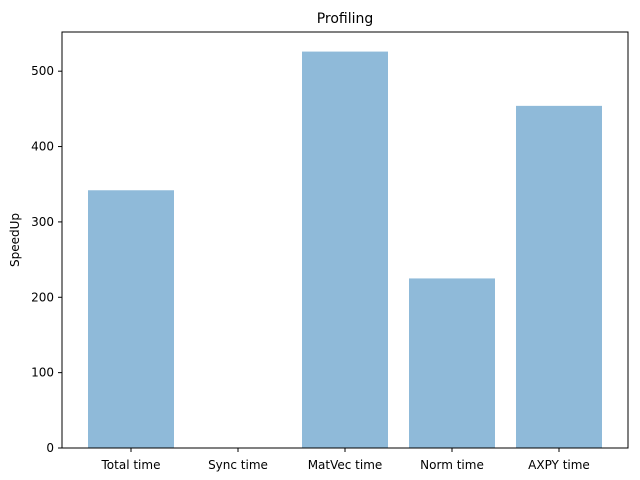 The height and width of the screenshot is (480, 640). What do you see at coordinates (46, 259) in the screenshot?
I see `y-axis-ticks: 0 100 200 300 400 500` at bounding box center [46, 259].